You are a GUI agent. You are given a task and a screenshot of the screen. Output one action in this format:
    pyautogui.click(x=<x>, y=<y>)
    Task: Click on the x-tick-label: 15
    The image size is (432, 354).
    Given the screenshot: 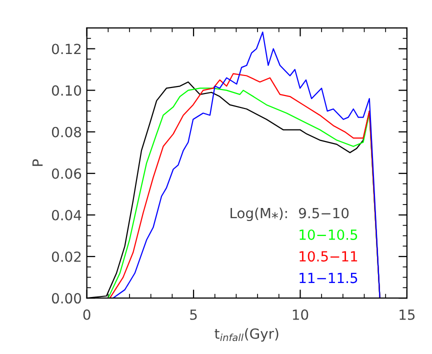 What is the action you would take?
    pyautogui.click(x=407, y=315)
    